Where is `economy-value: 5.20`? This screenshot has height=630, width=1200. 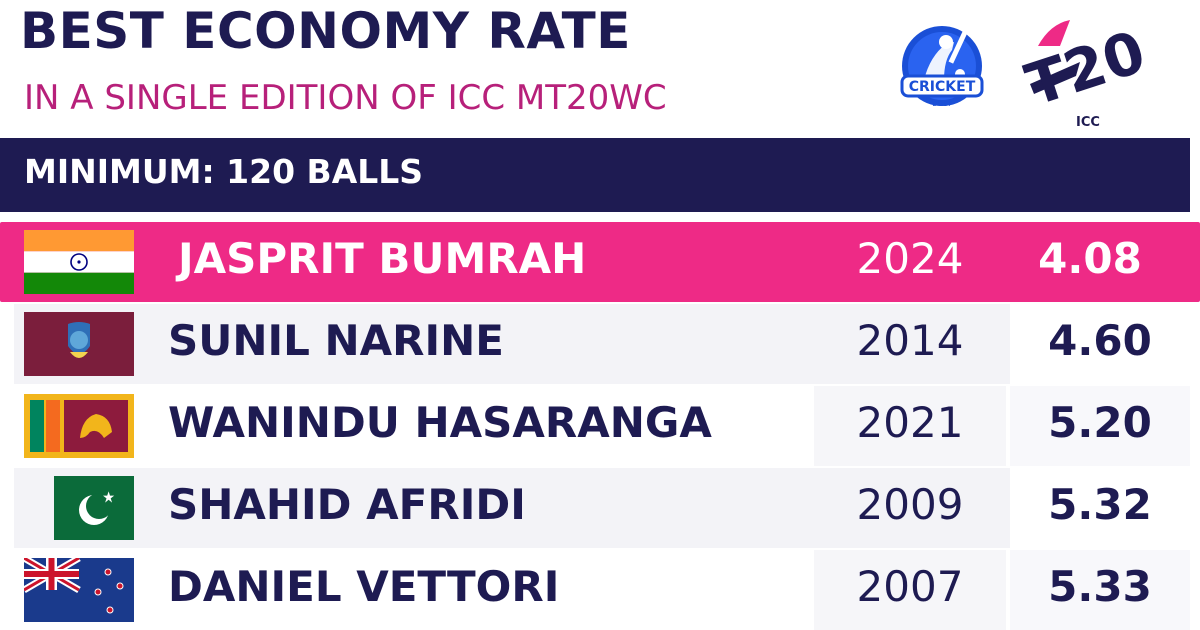 economy-value: 5.20 is located at coordinates (1100, 422).